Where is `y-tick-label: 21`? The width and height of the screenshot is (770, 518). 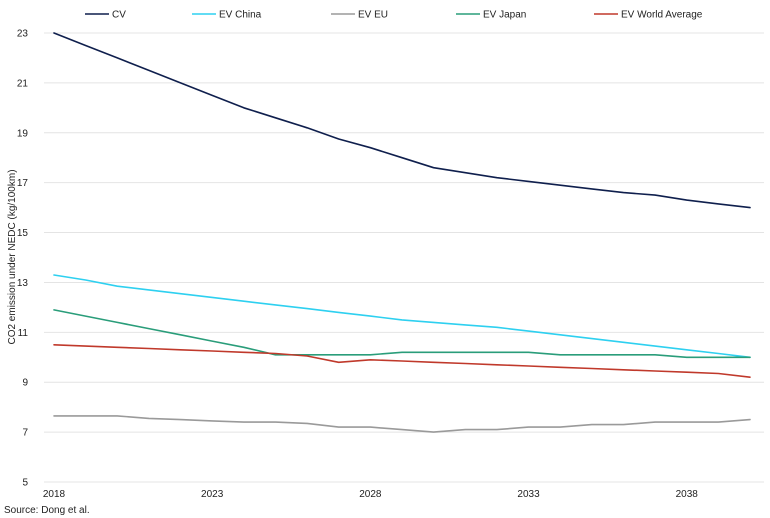
y-tick-label: 21 is located at coordinates (23, 83).